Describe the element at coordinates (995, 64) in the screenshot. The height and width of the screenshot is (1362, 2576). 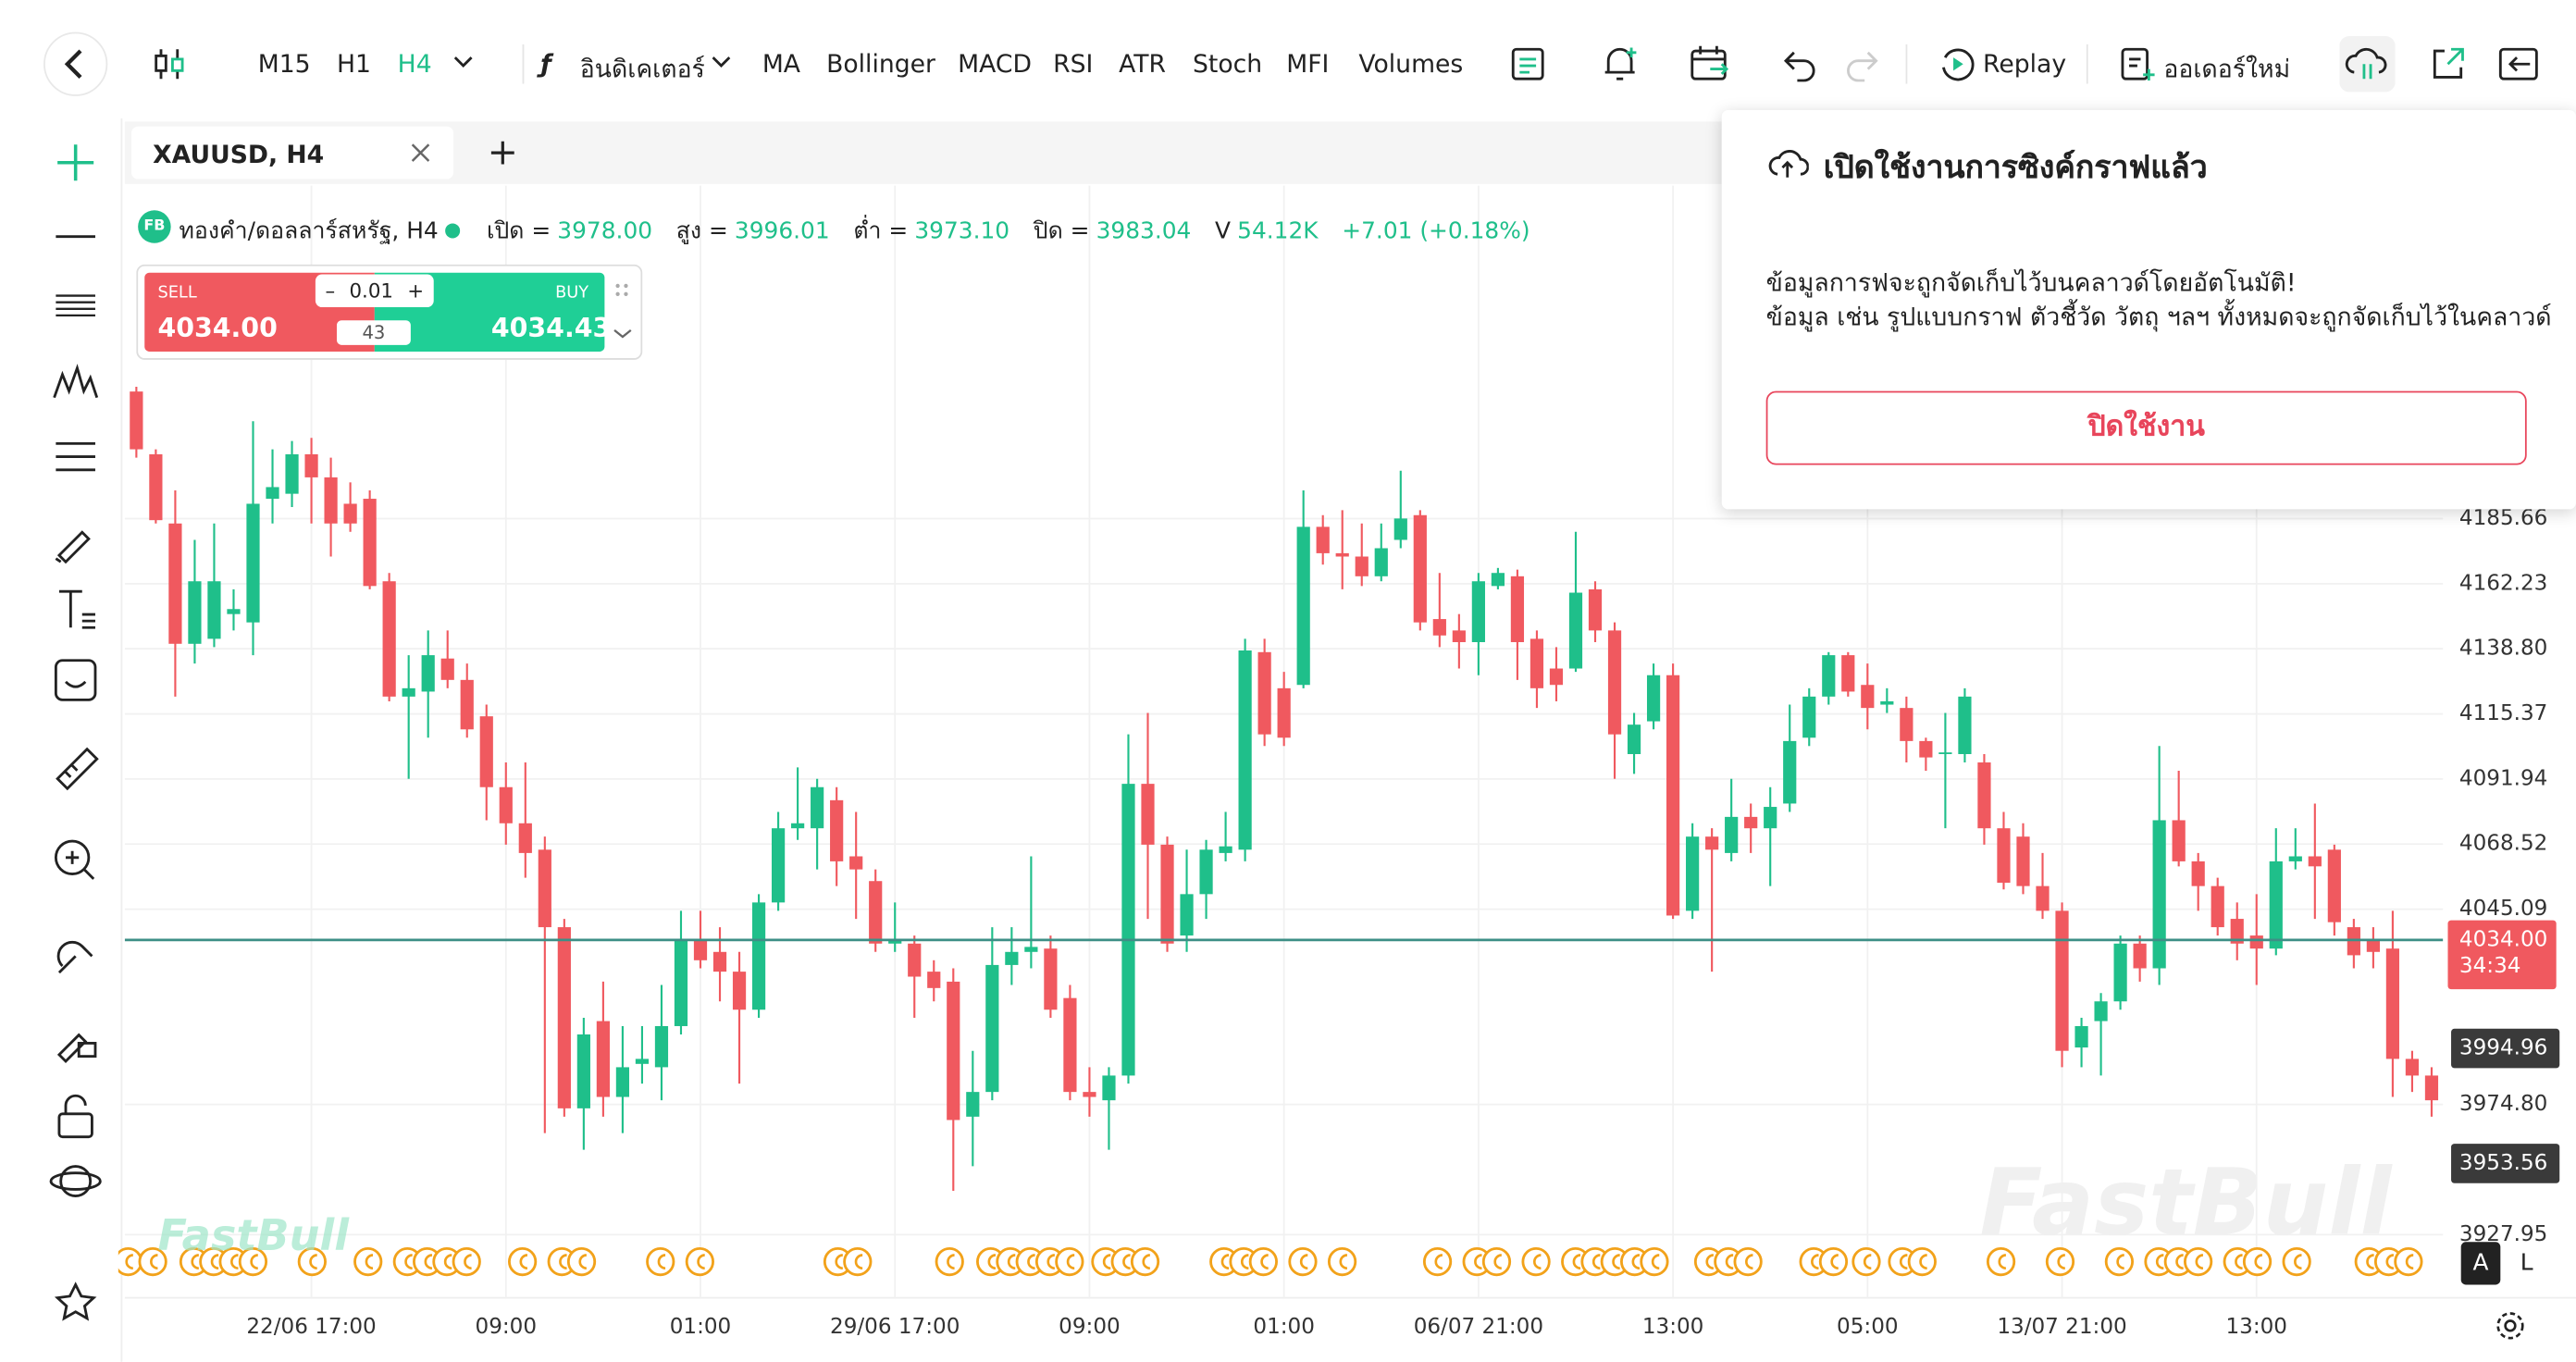
I see `indicator: MACD` at that location.